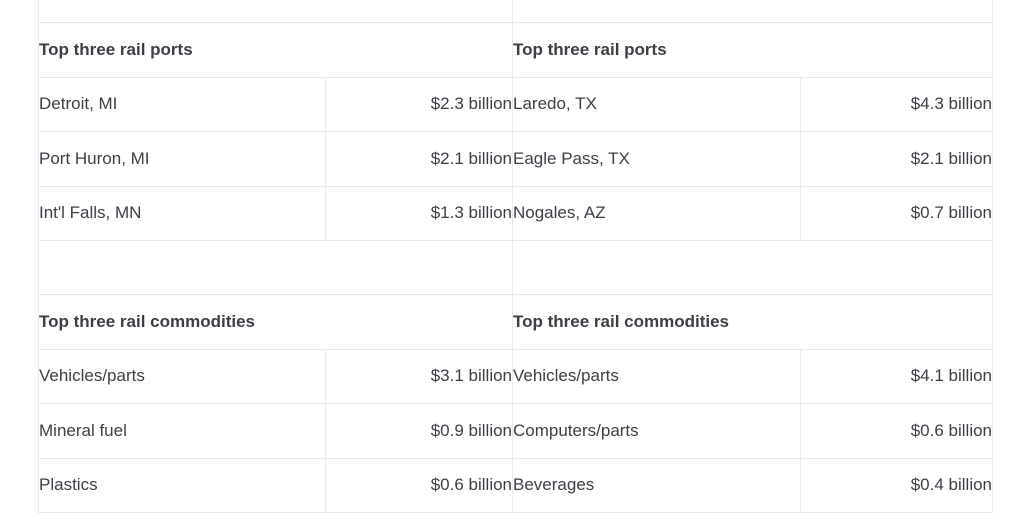  What do you see at coordinates (182, 431) in the screenshot?
I see `commodity-label-cell: Mineral fuel` at bounding box center [182, 431].